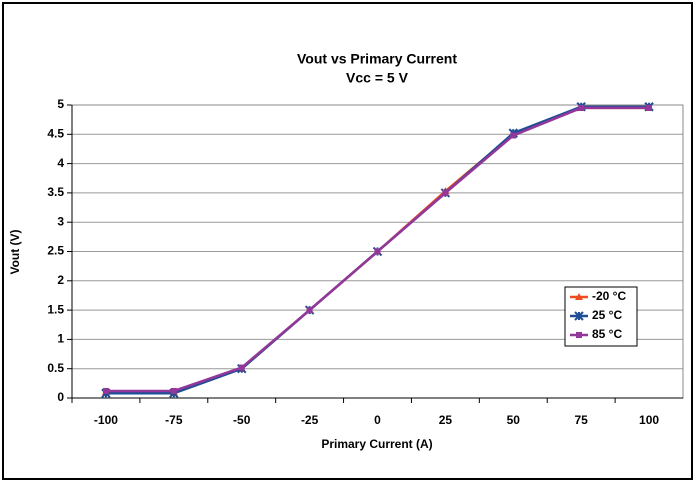 The width and height of the screenshot is (696, 488). I want to click on y-tick-label: 5, so click(60, 104).